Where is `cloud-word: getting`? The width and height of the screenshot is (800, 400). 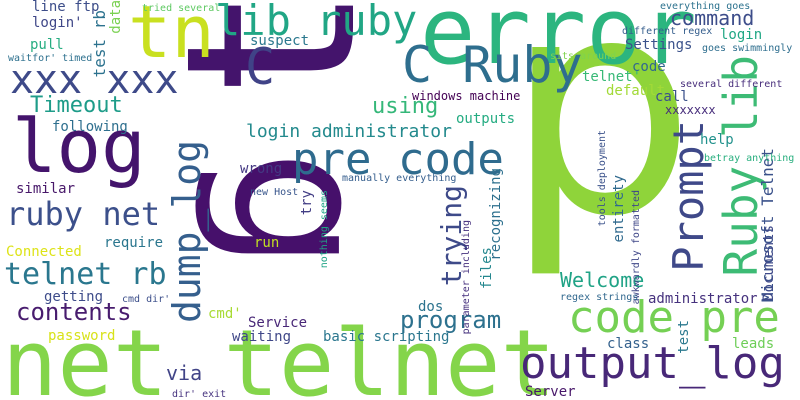 cloud-word: getting is located at coordinates (74, 297).